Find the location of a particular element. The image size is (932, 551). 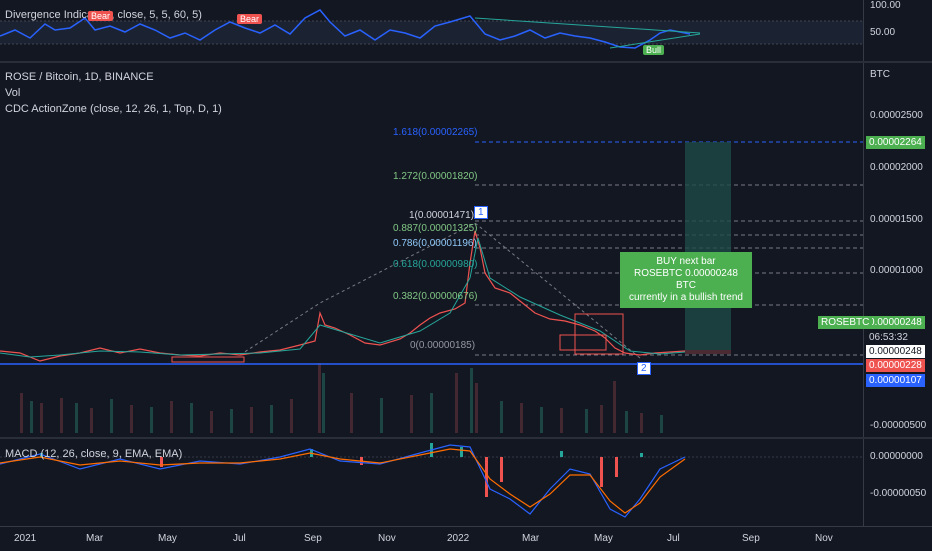

wave-marker-1: 1 is located at coordinates (481, 212).